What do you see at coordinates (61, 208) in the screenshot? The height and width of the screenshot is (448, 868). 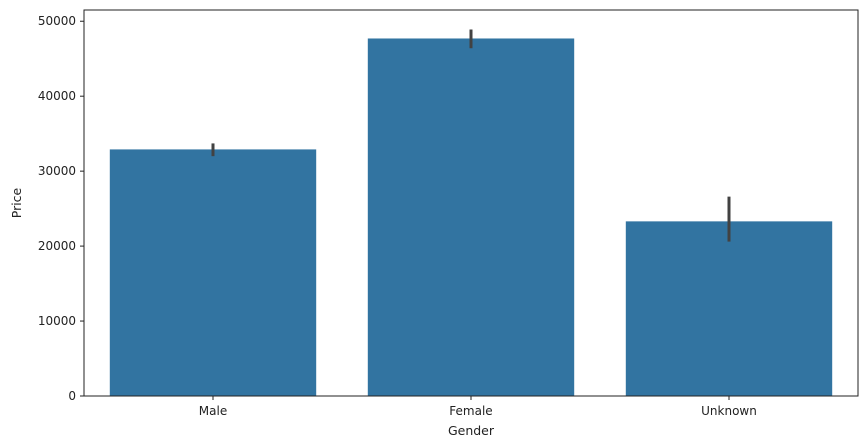 I see `y-axis-ticks: 0 10000 20000 30000 40000 50000` at bounding box center [61, 208].